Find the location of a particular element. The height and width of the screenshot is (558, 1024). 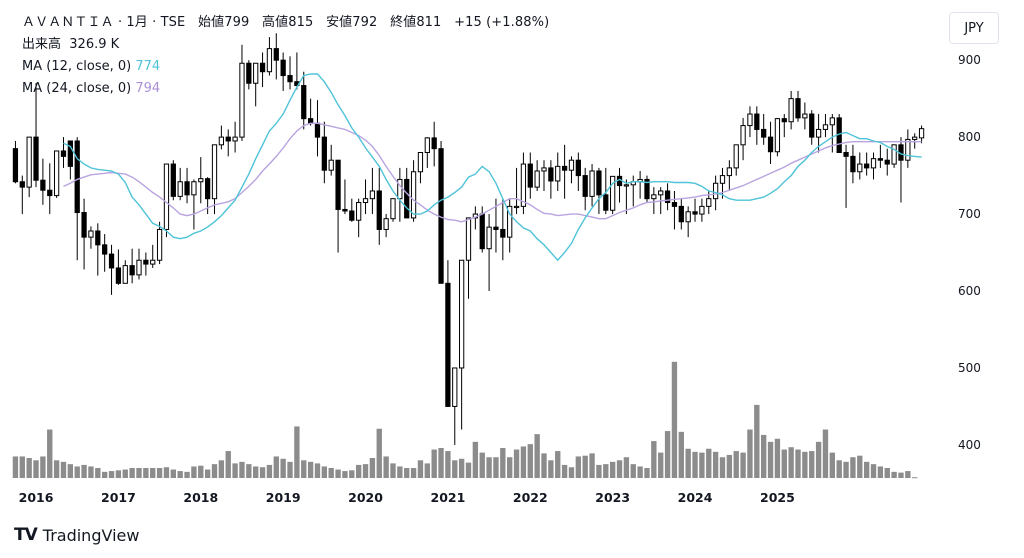

tradingview-logo-icon: TV is located at coordinates (26, 535).